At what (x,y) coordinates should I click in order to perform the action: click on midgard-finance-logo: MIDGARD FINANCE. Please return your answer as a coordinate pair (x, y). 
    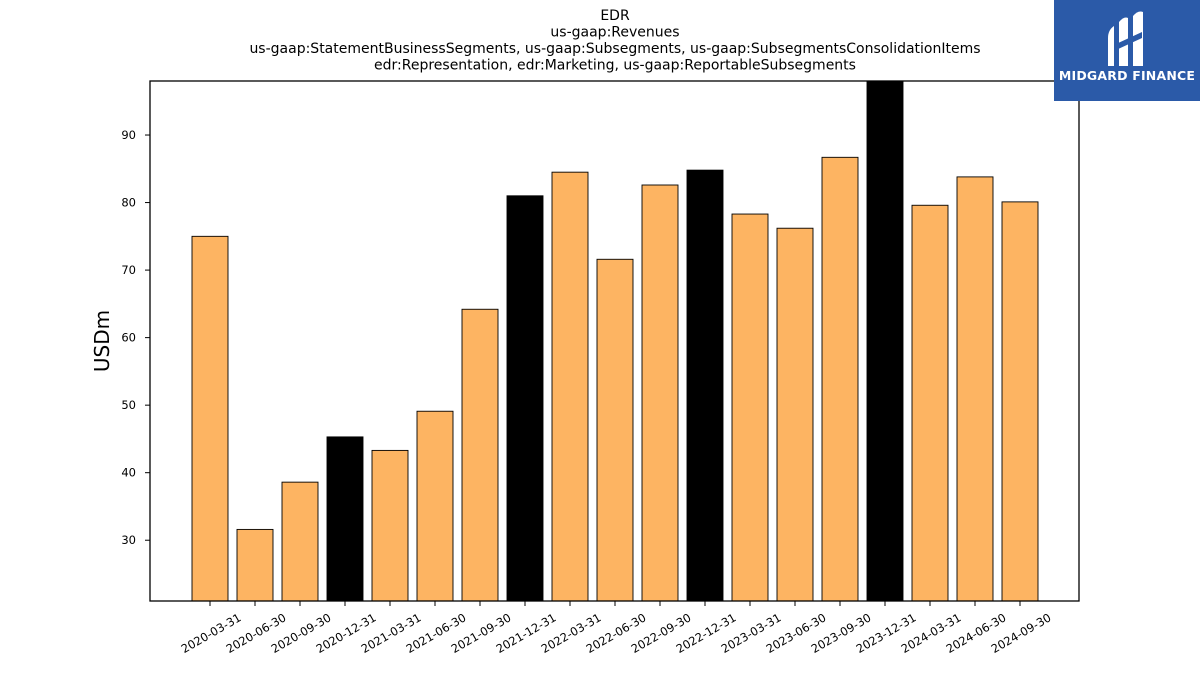
    Looking at the image, I should click on (1127, 50).